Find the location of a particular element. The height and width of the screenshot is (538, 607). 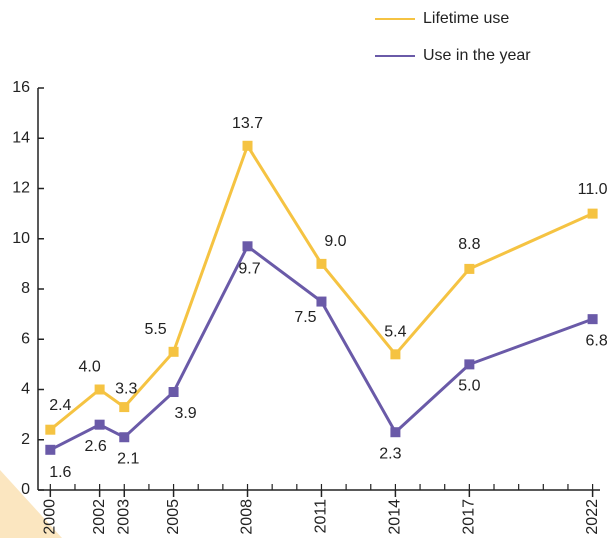

value-label: 5.4 is located at coordinates (395, 332).